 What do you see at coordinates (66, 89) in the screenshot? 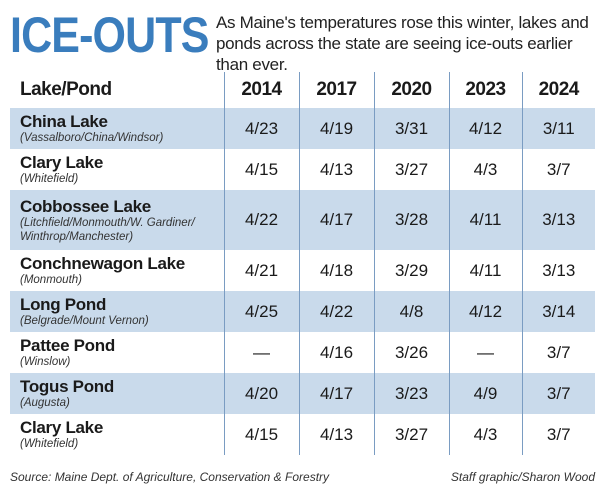
I see `column-header: Lake/Pond` at bounding box center [66, 89].